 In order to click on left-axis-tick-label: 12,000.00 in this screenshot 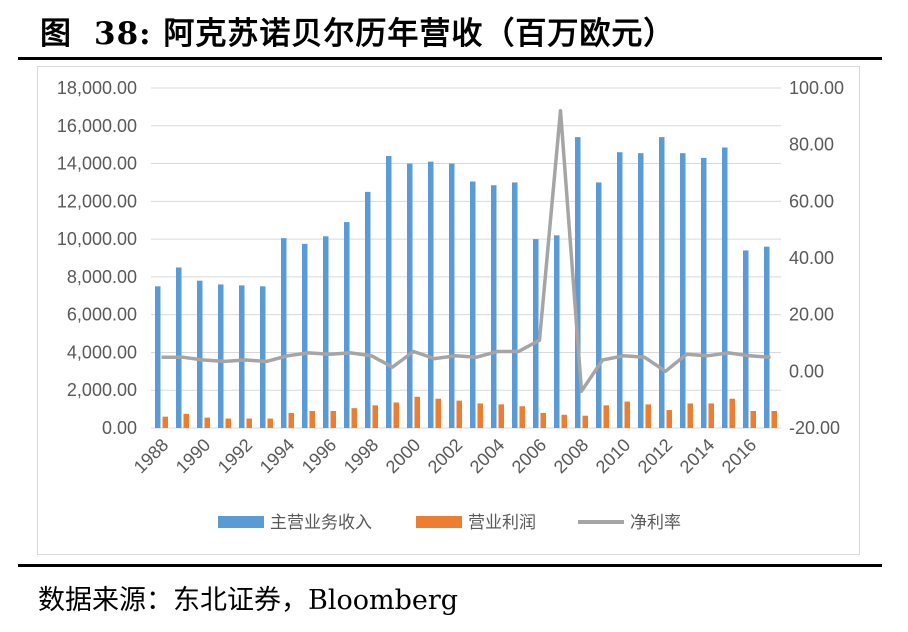, I will do `click(97, 201)`.